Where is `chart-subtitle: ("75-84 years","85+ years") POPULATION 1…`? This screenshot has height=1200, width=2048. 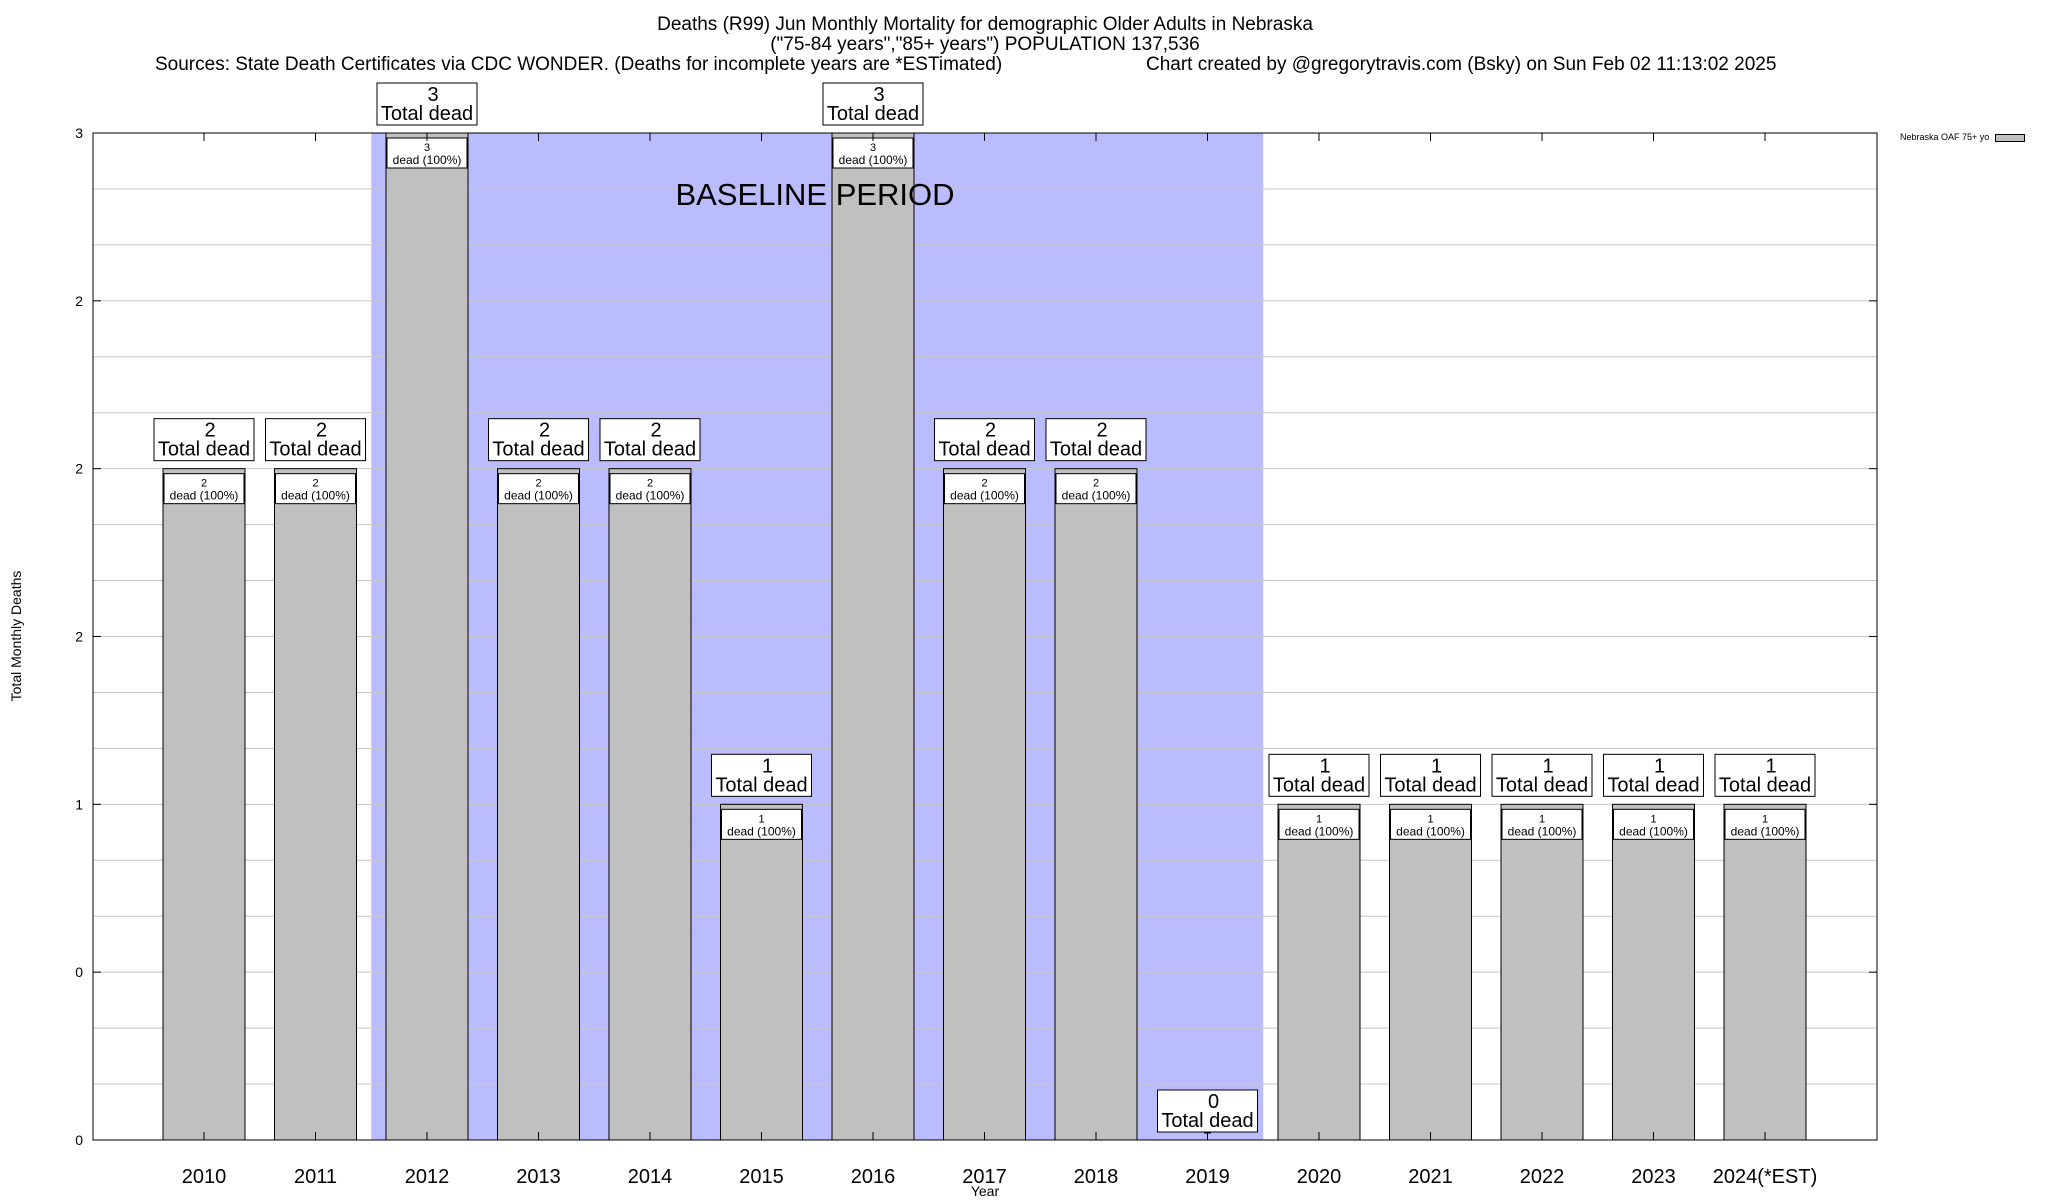 chart-subtitle: ("75-84 years","85+ years") POPULATION 1… is located at coordinates (985, 44).